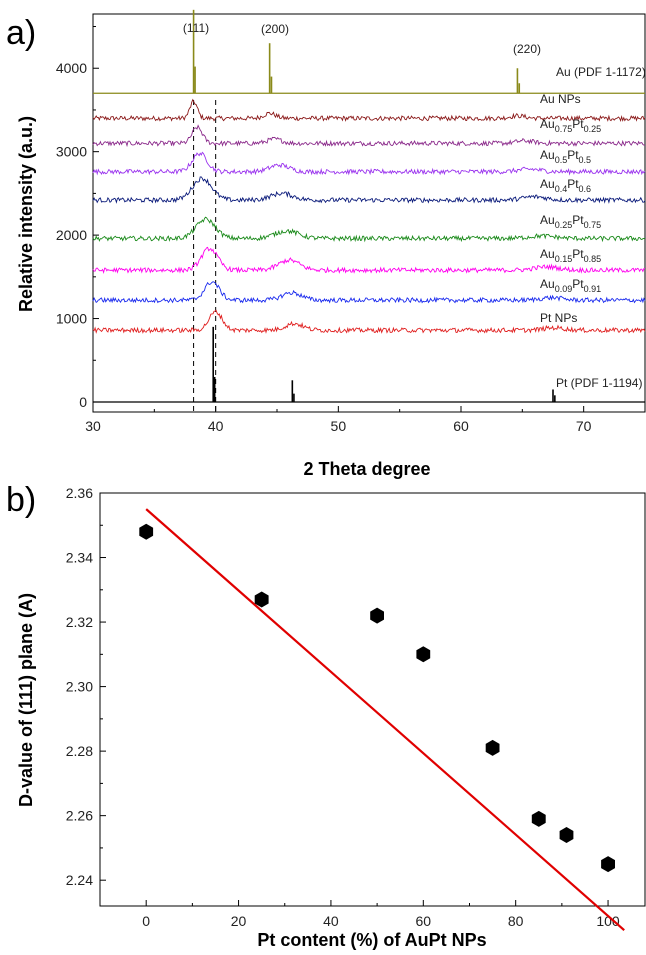 Image resolution: width=646 pixels, height=955 pixels. What do you see at coordinates (216, 426) in the screenshot?
I see `panel-a-x-tick-label: 40` at bounding box center [216, 426].